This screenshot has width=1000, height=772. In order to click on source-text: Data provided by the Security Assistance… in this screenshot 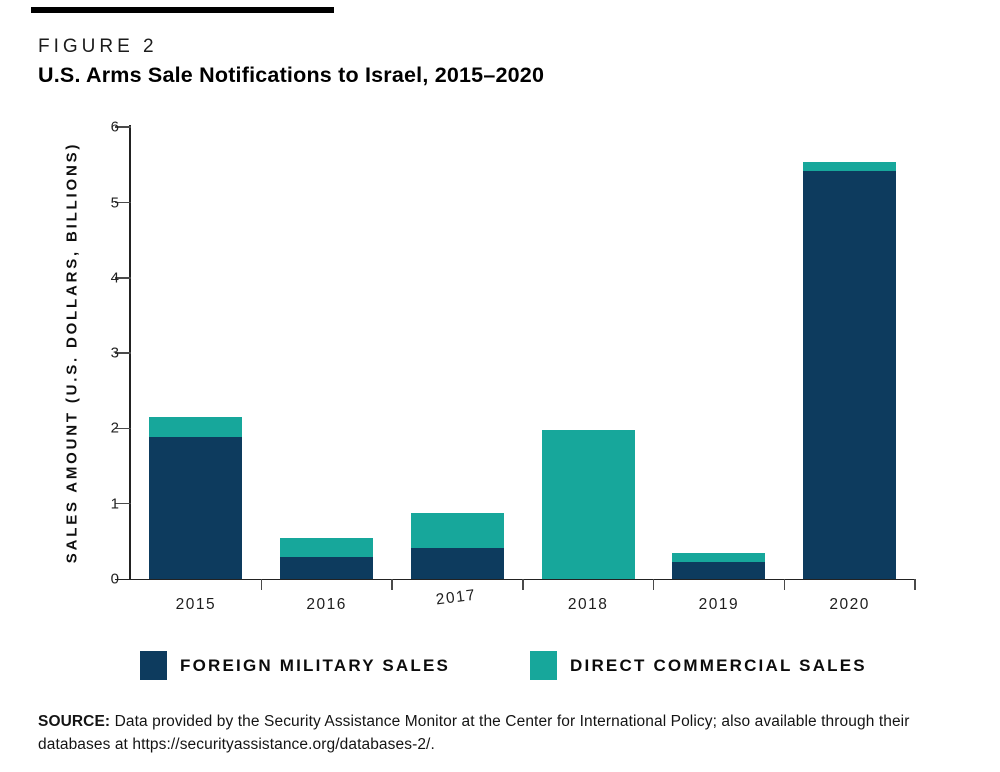, I will do `click(474, 733)`.